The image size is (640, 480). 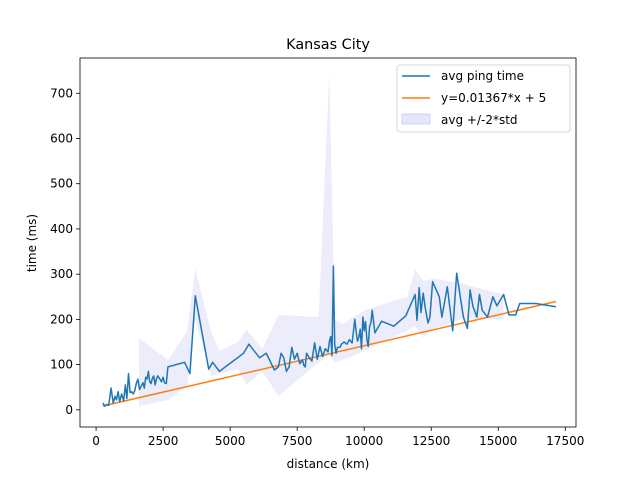 What do you see at coordinates (61, 93) in the screenshot?
I see `y-tick-label: 700` at bounding box center [61, 93].